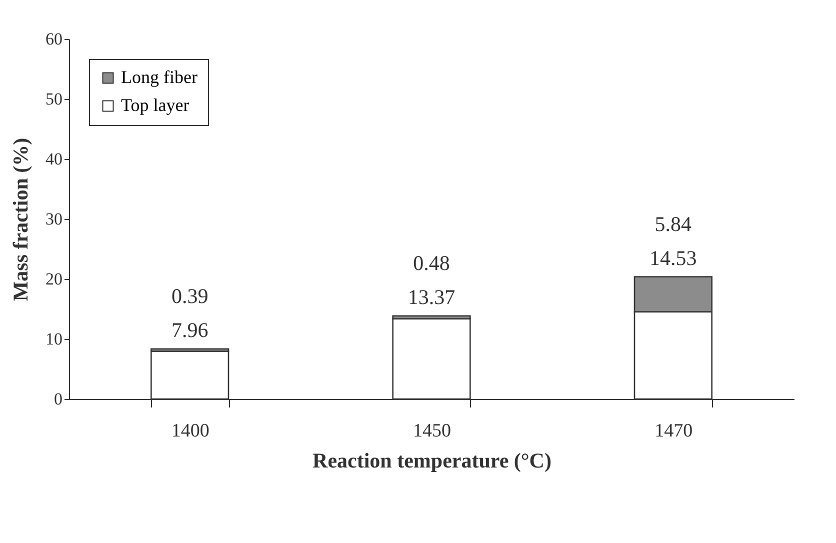 The height and width of the screenshot is (543, 836). Describe the element at coordinates (673, 431) in the screenshot. I see `x-tick-label: 1470` at that location.